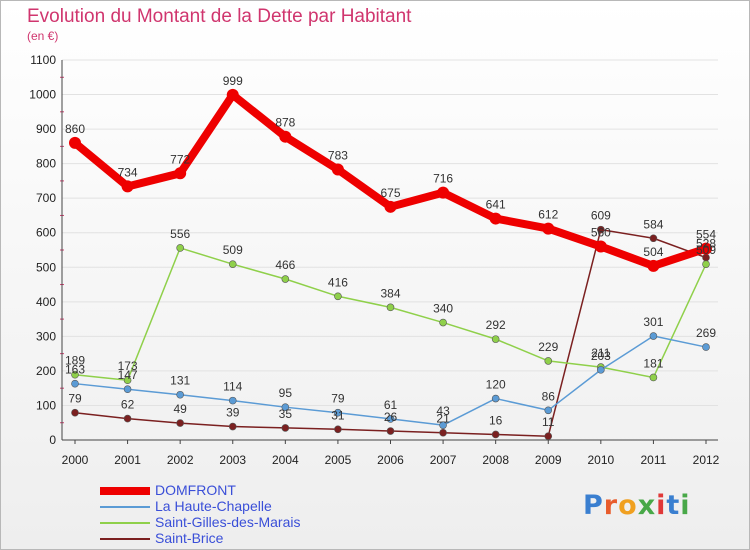  What do you see at coordinates (128, 172) in the screenshot?
I see `data-label: 734` at bounding box center [128, 172].